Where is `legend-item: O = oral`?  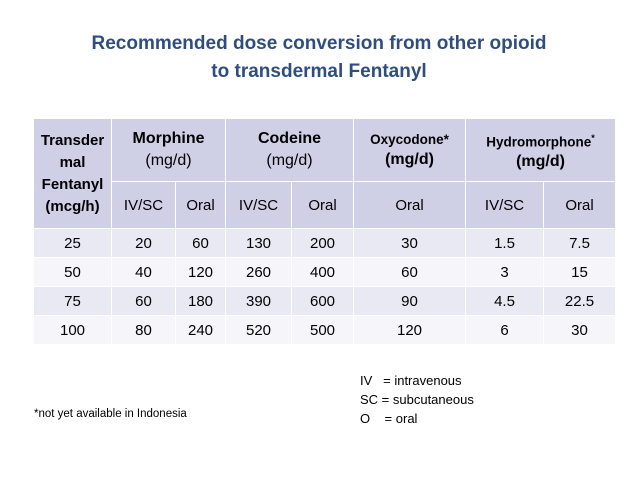
legend-item: O = oral is located at coordinates (389, 418).